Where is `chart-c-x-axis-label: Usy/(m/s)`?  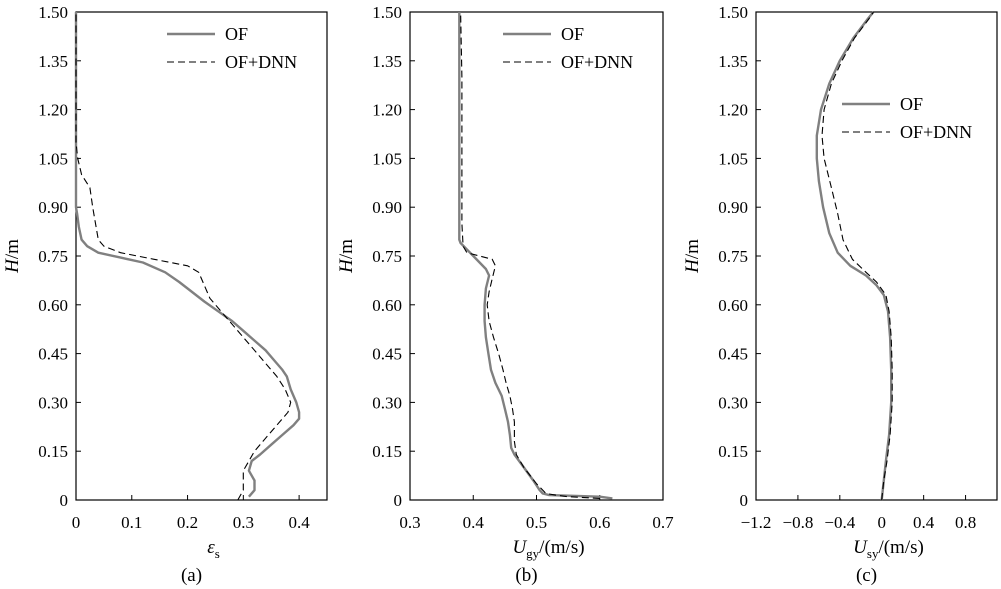
chart-c-x-axis-label: Usy/(m/s) is located at coordinates (888, 549).